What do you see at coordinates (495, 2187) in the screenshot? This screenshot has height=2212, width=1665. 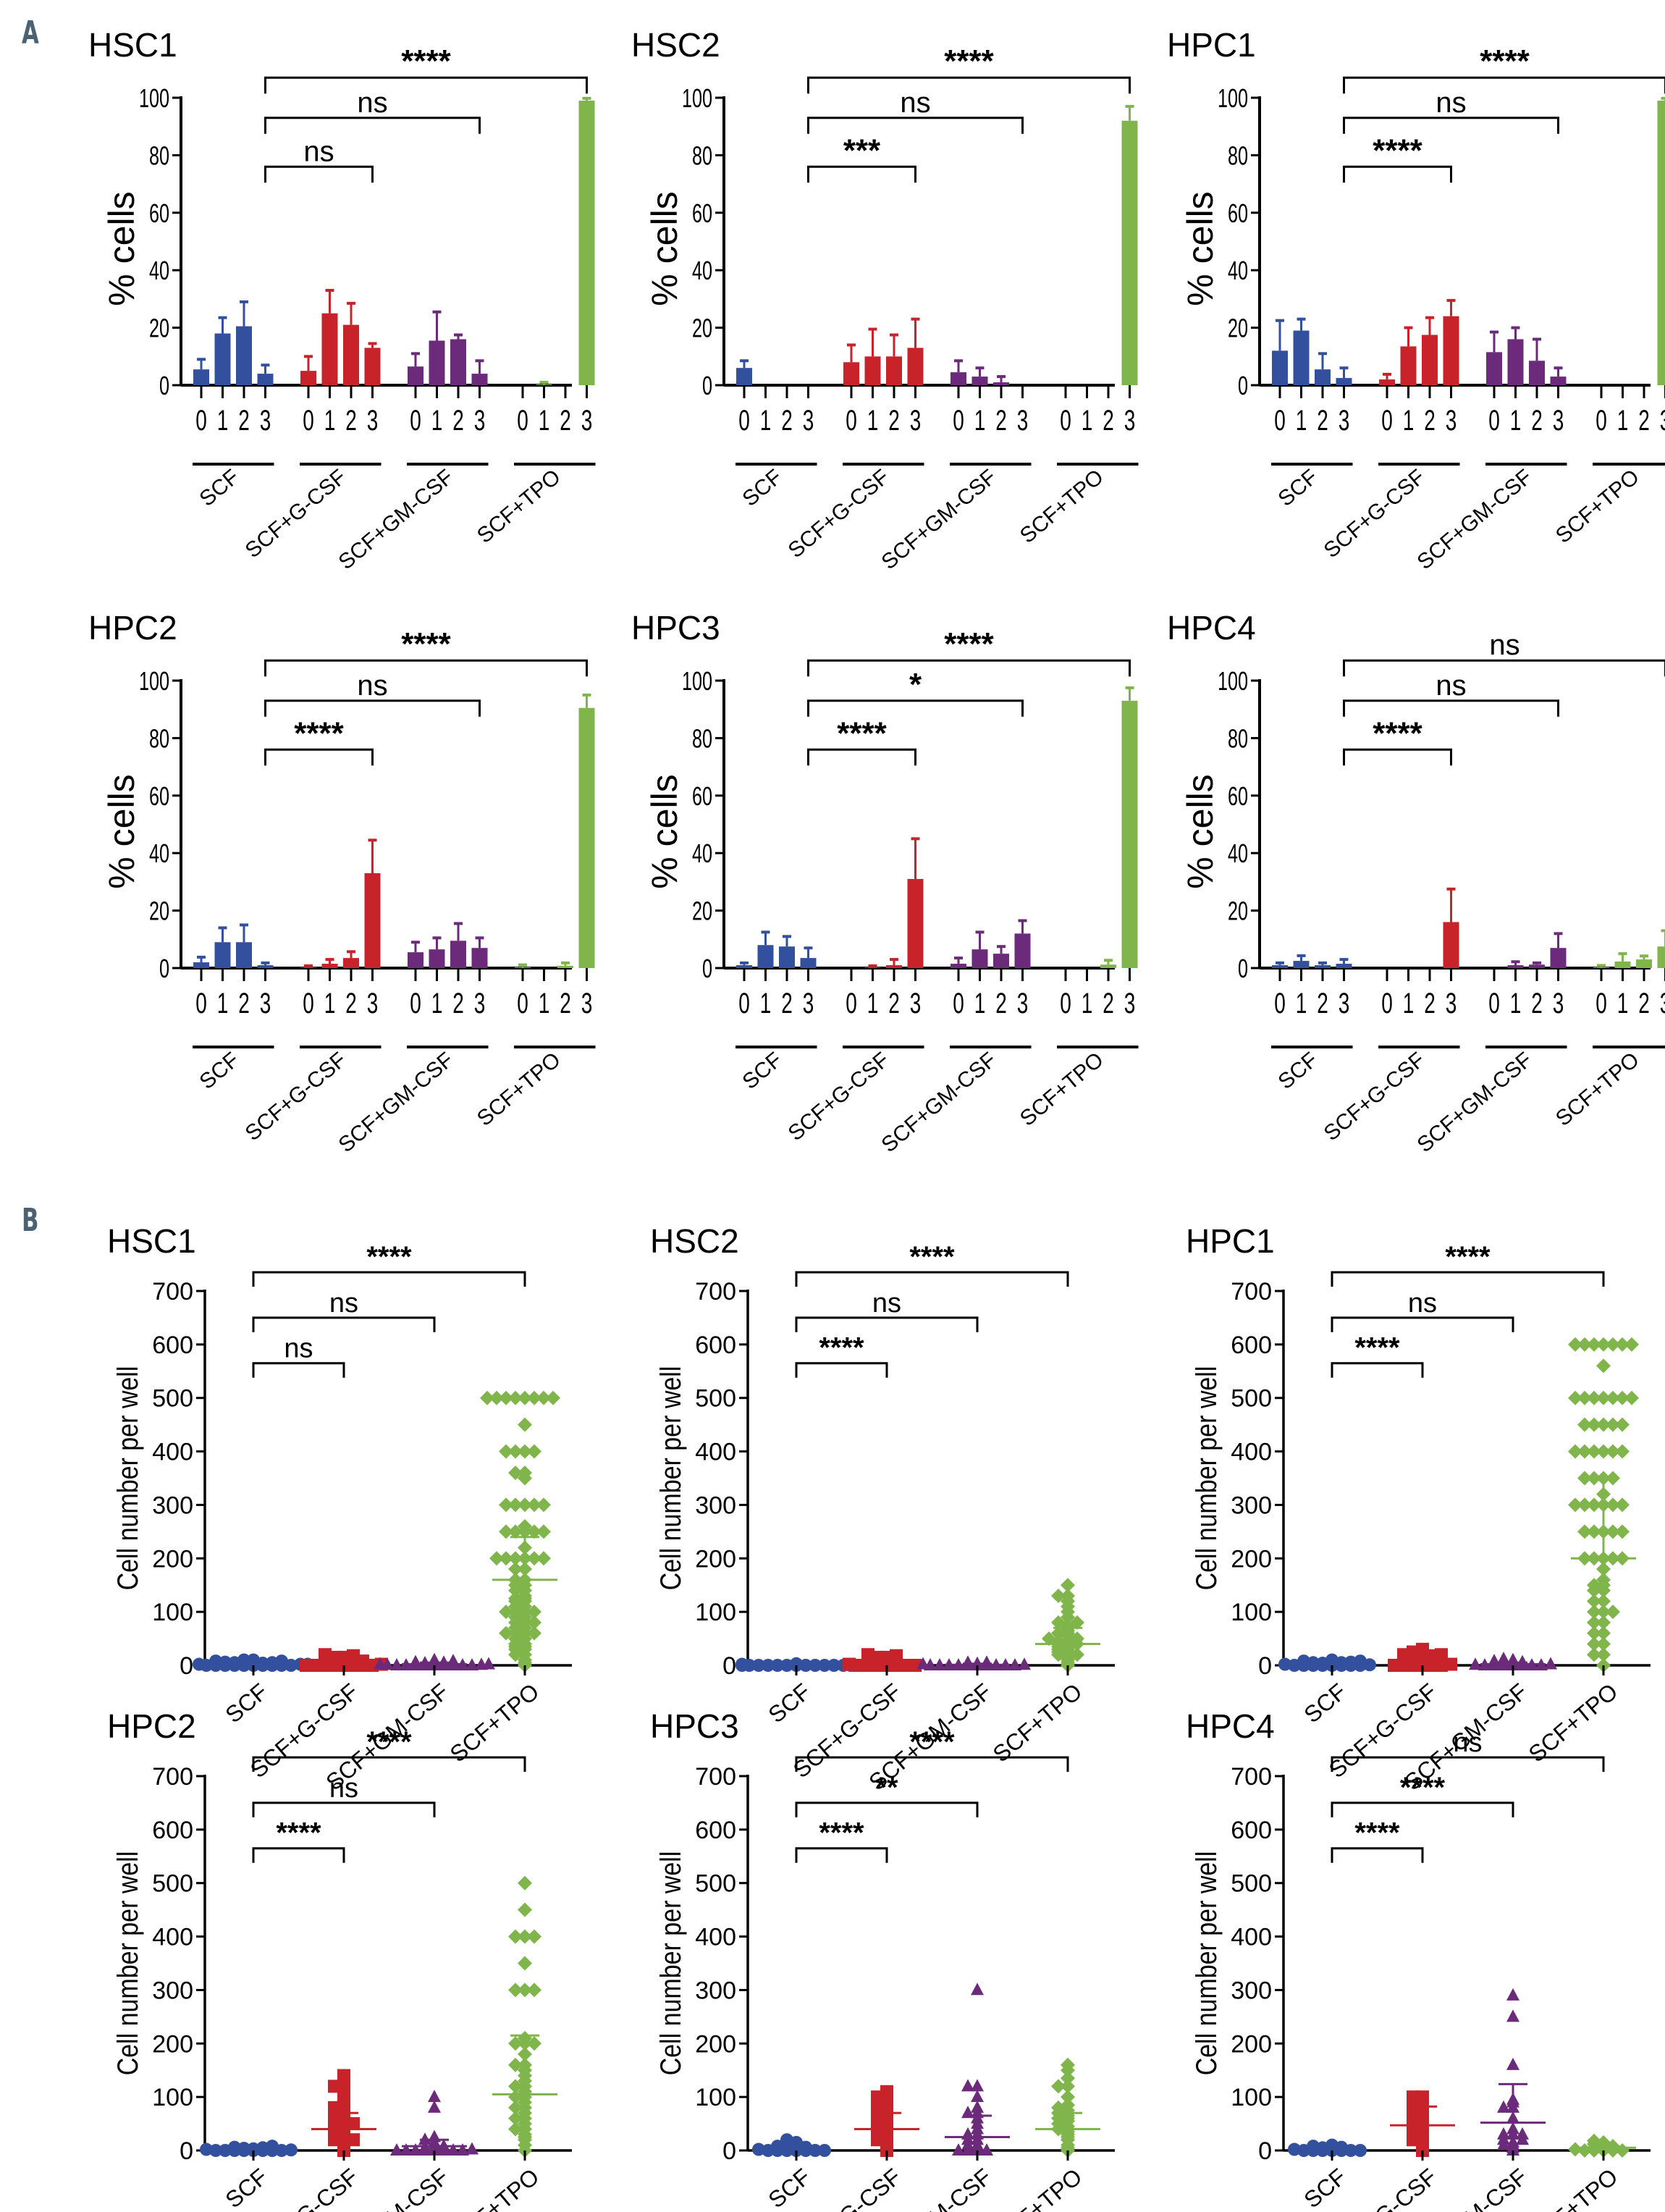 I see `x-tick-label: SCF+TPO` at bounding box center [495, 2187].